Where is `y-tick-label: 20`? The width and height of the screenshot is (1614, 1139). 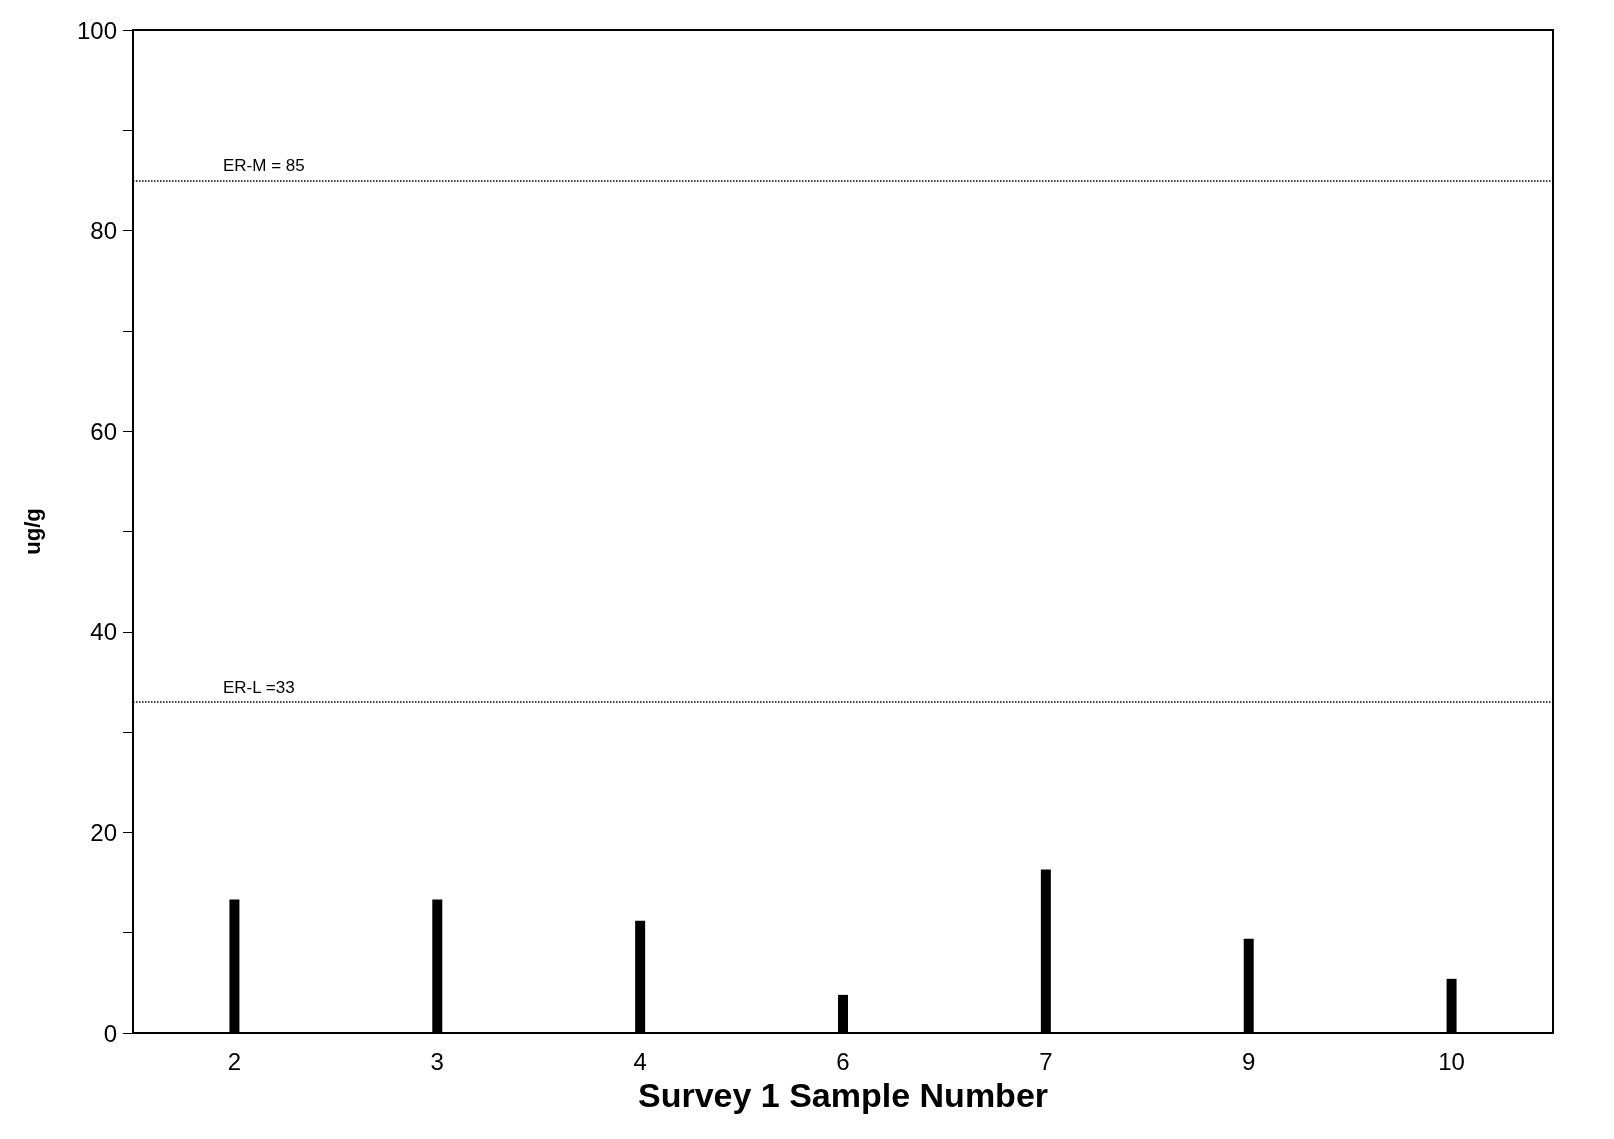
y-tick-label: 20 is located at coordinates (103, 832).